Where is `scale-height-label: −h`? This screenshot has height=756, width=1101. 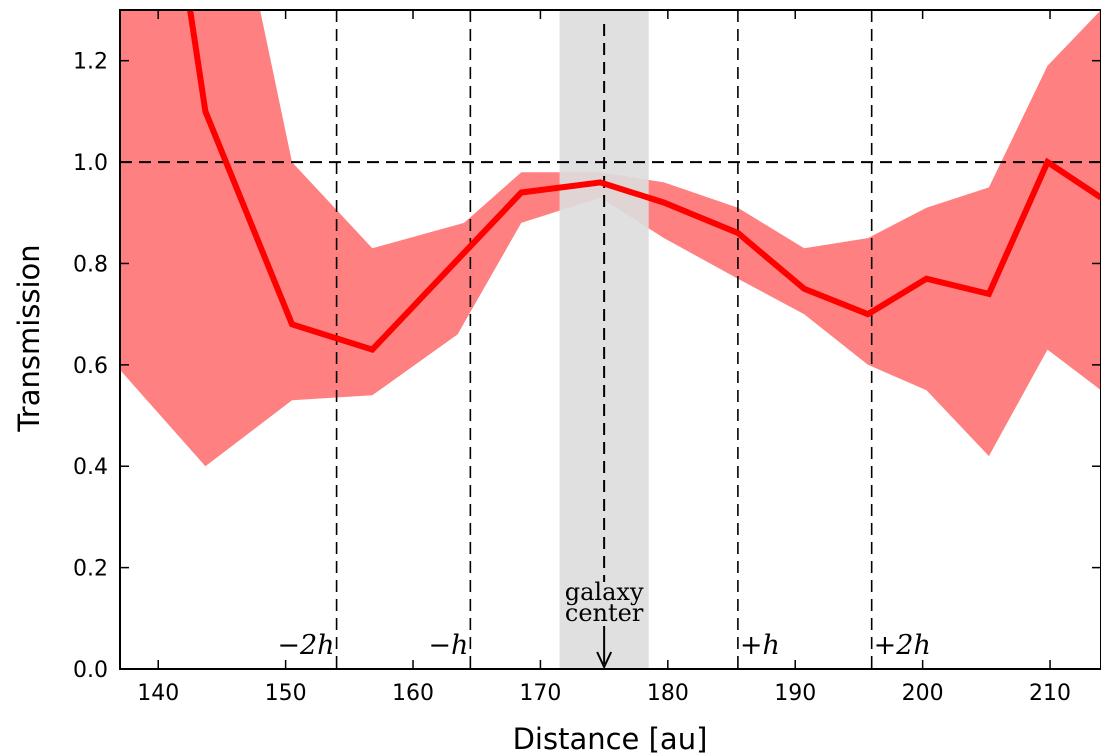 scale-height-label: −h is located at coordinates (448, 645).